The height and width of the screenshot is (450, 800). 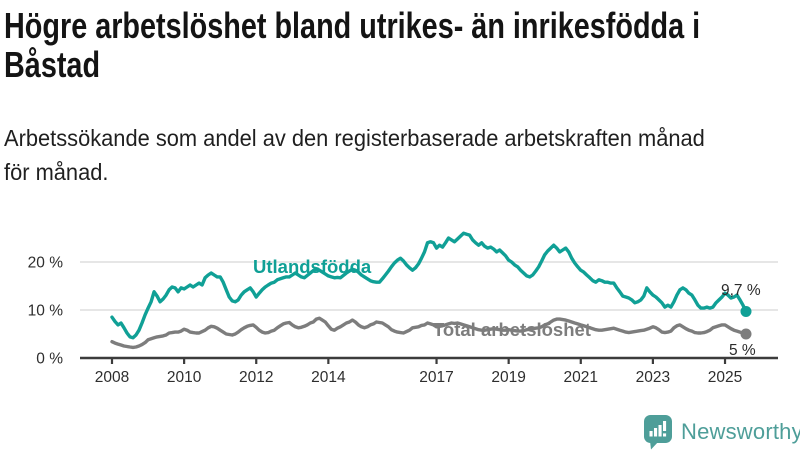 I want to click on series-label-total-arbetsl-shet: Total arbetslöshet, so click(x=512, y=329).